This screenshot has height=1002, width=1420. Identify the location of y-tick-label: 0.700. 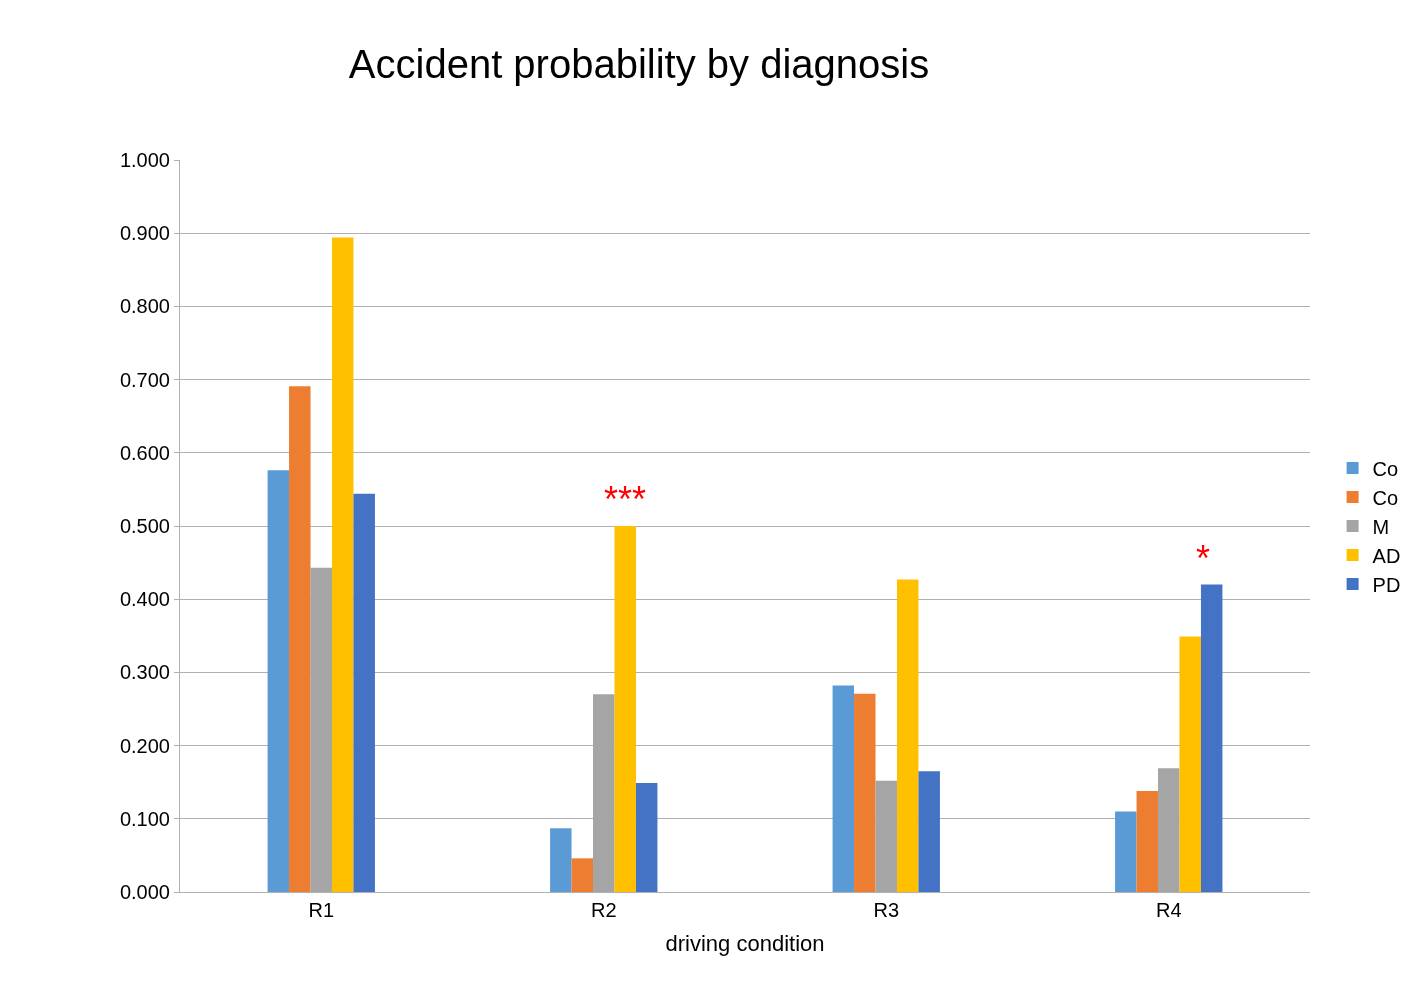
(144, 379).